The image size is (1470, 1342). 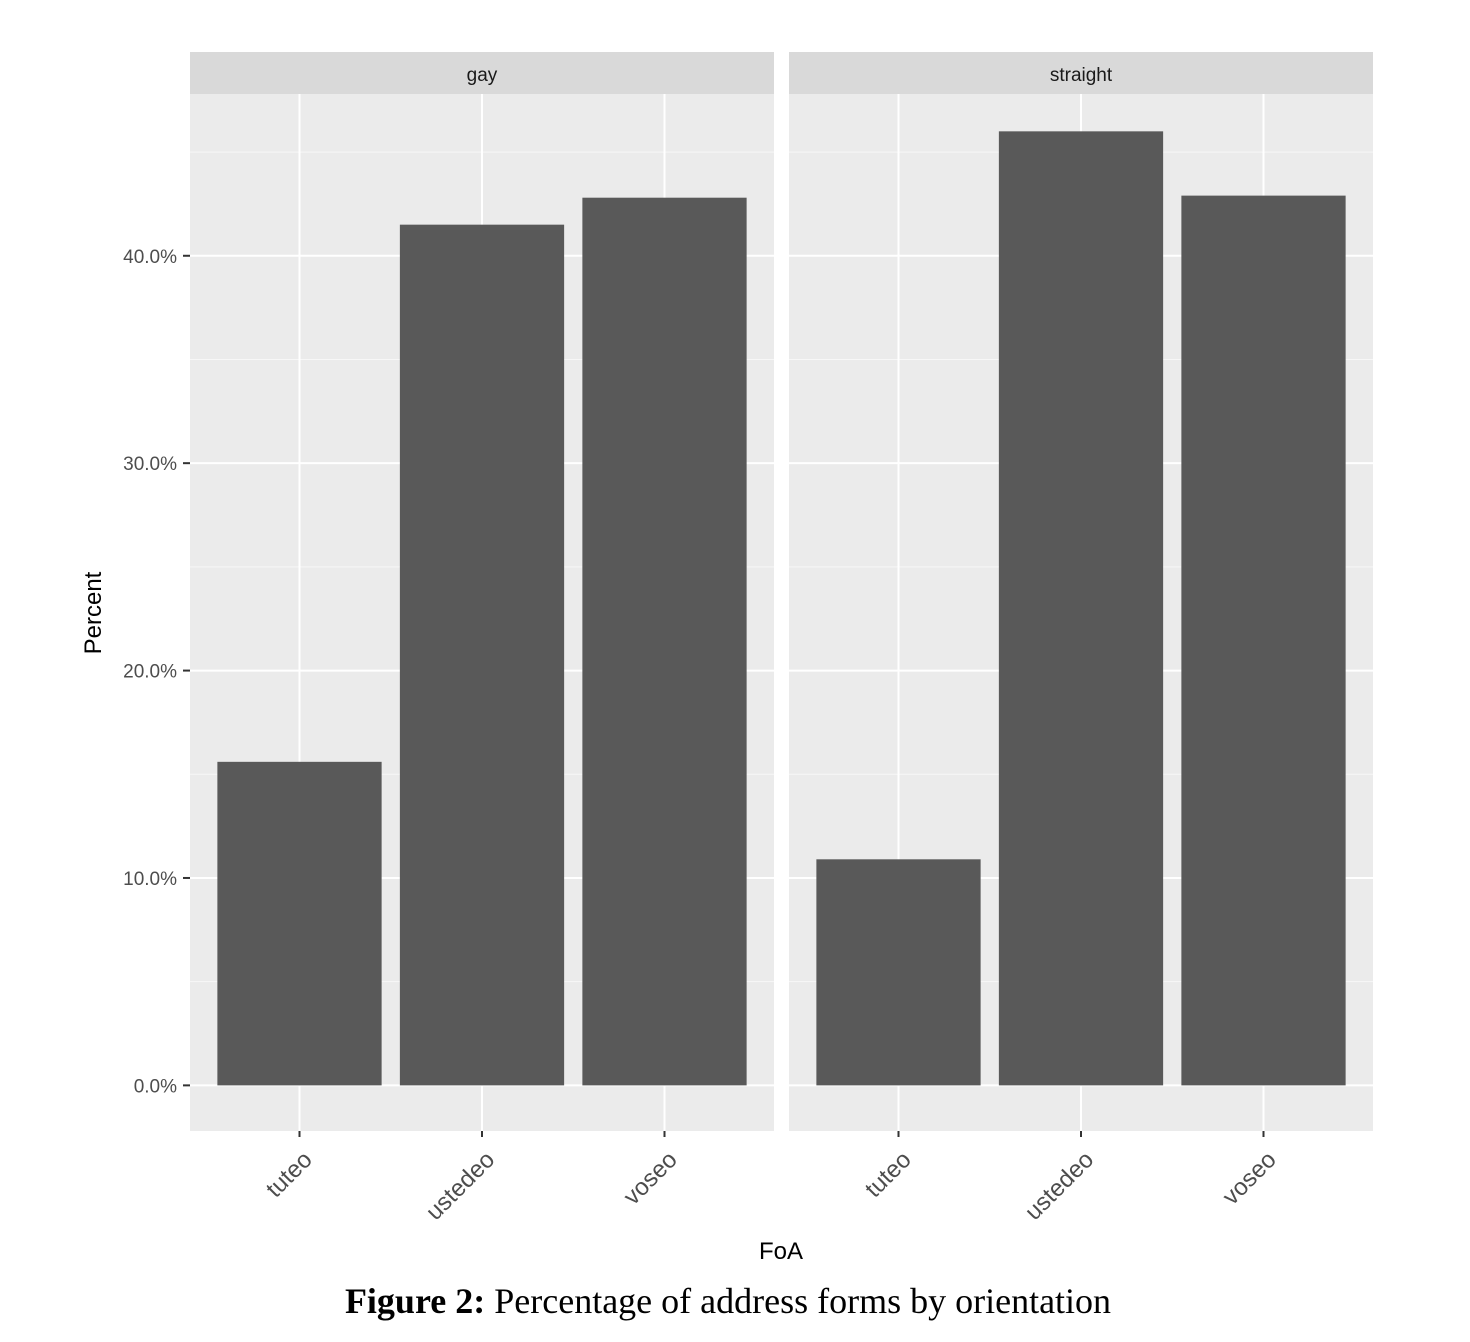 What do you see at coordinates (482, 75) in the screenshot?
I see `facet-label-gay: gay` at bounding box center [482, 75].